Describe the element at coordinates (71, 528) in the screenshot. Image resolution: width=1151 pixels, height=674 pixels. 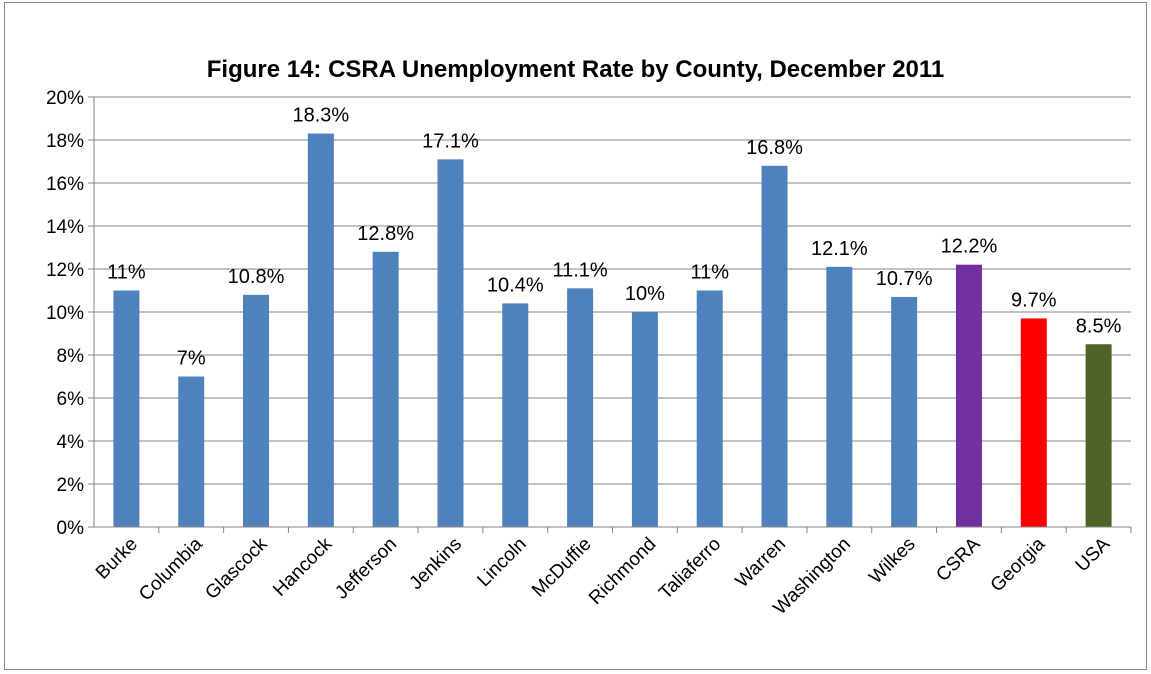
I see `y-tick-label: 0%` at that location.